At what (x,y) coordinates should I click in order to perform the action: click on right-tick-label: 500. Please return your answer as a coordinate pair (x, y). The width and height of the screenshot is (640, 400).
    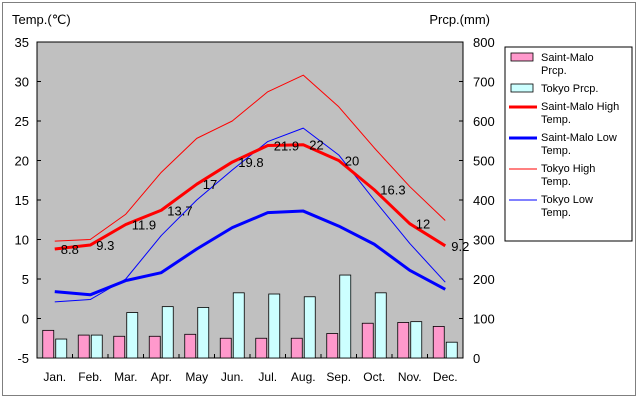
    Looking at the image, I should click on (484, 161).